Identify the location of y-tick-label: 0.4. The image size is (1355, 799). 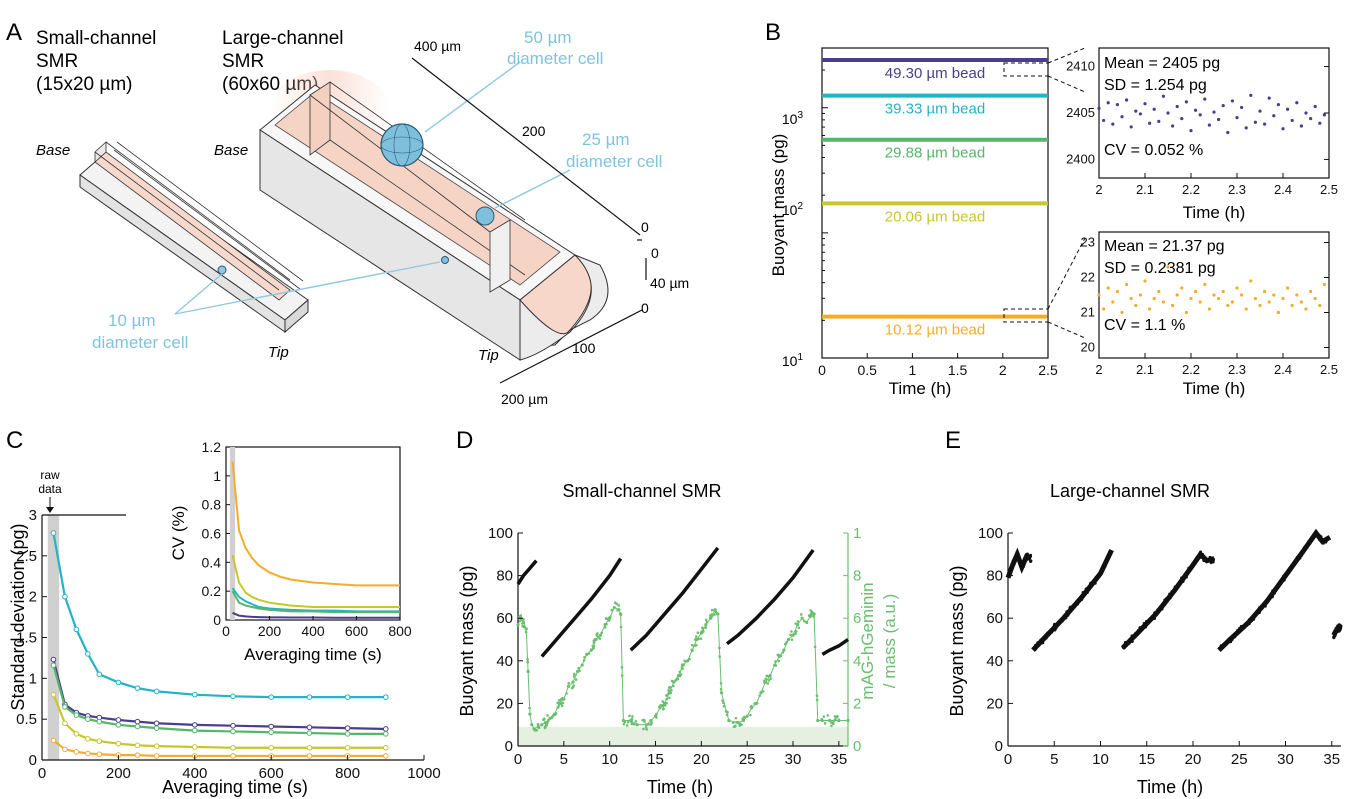
(212, 562).